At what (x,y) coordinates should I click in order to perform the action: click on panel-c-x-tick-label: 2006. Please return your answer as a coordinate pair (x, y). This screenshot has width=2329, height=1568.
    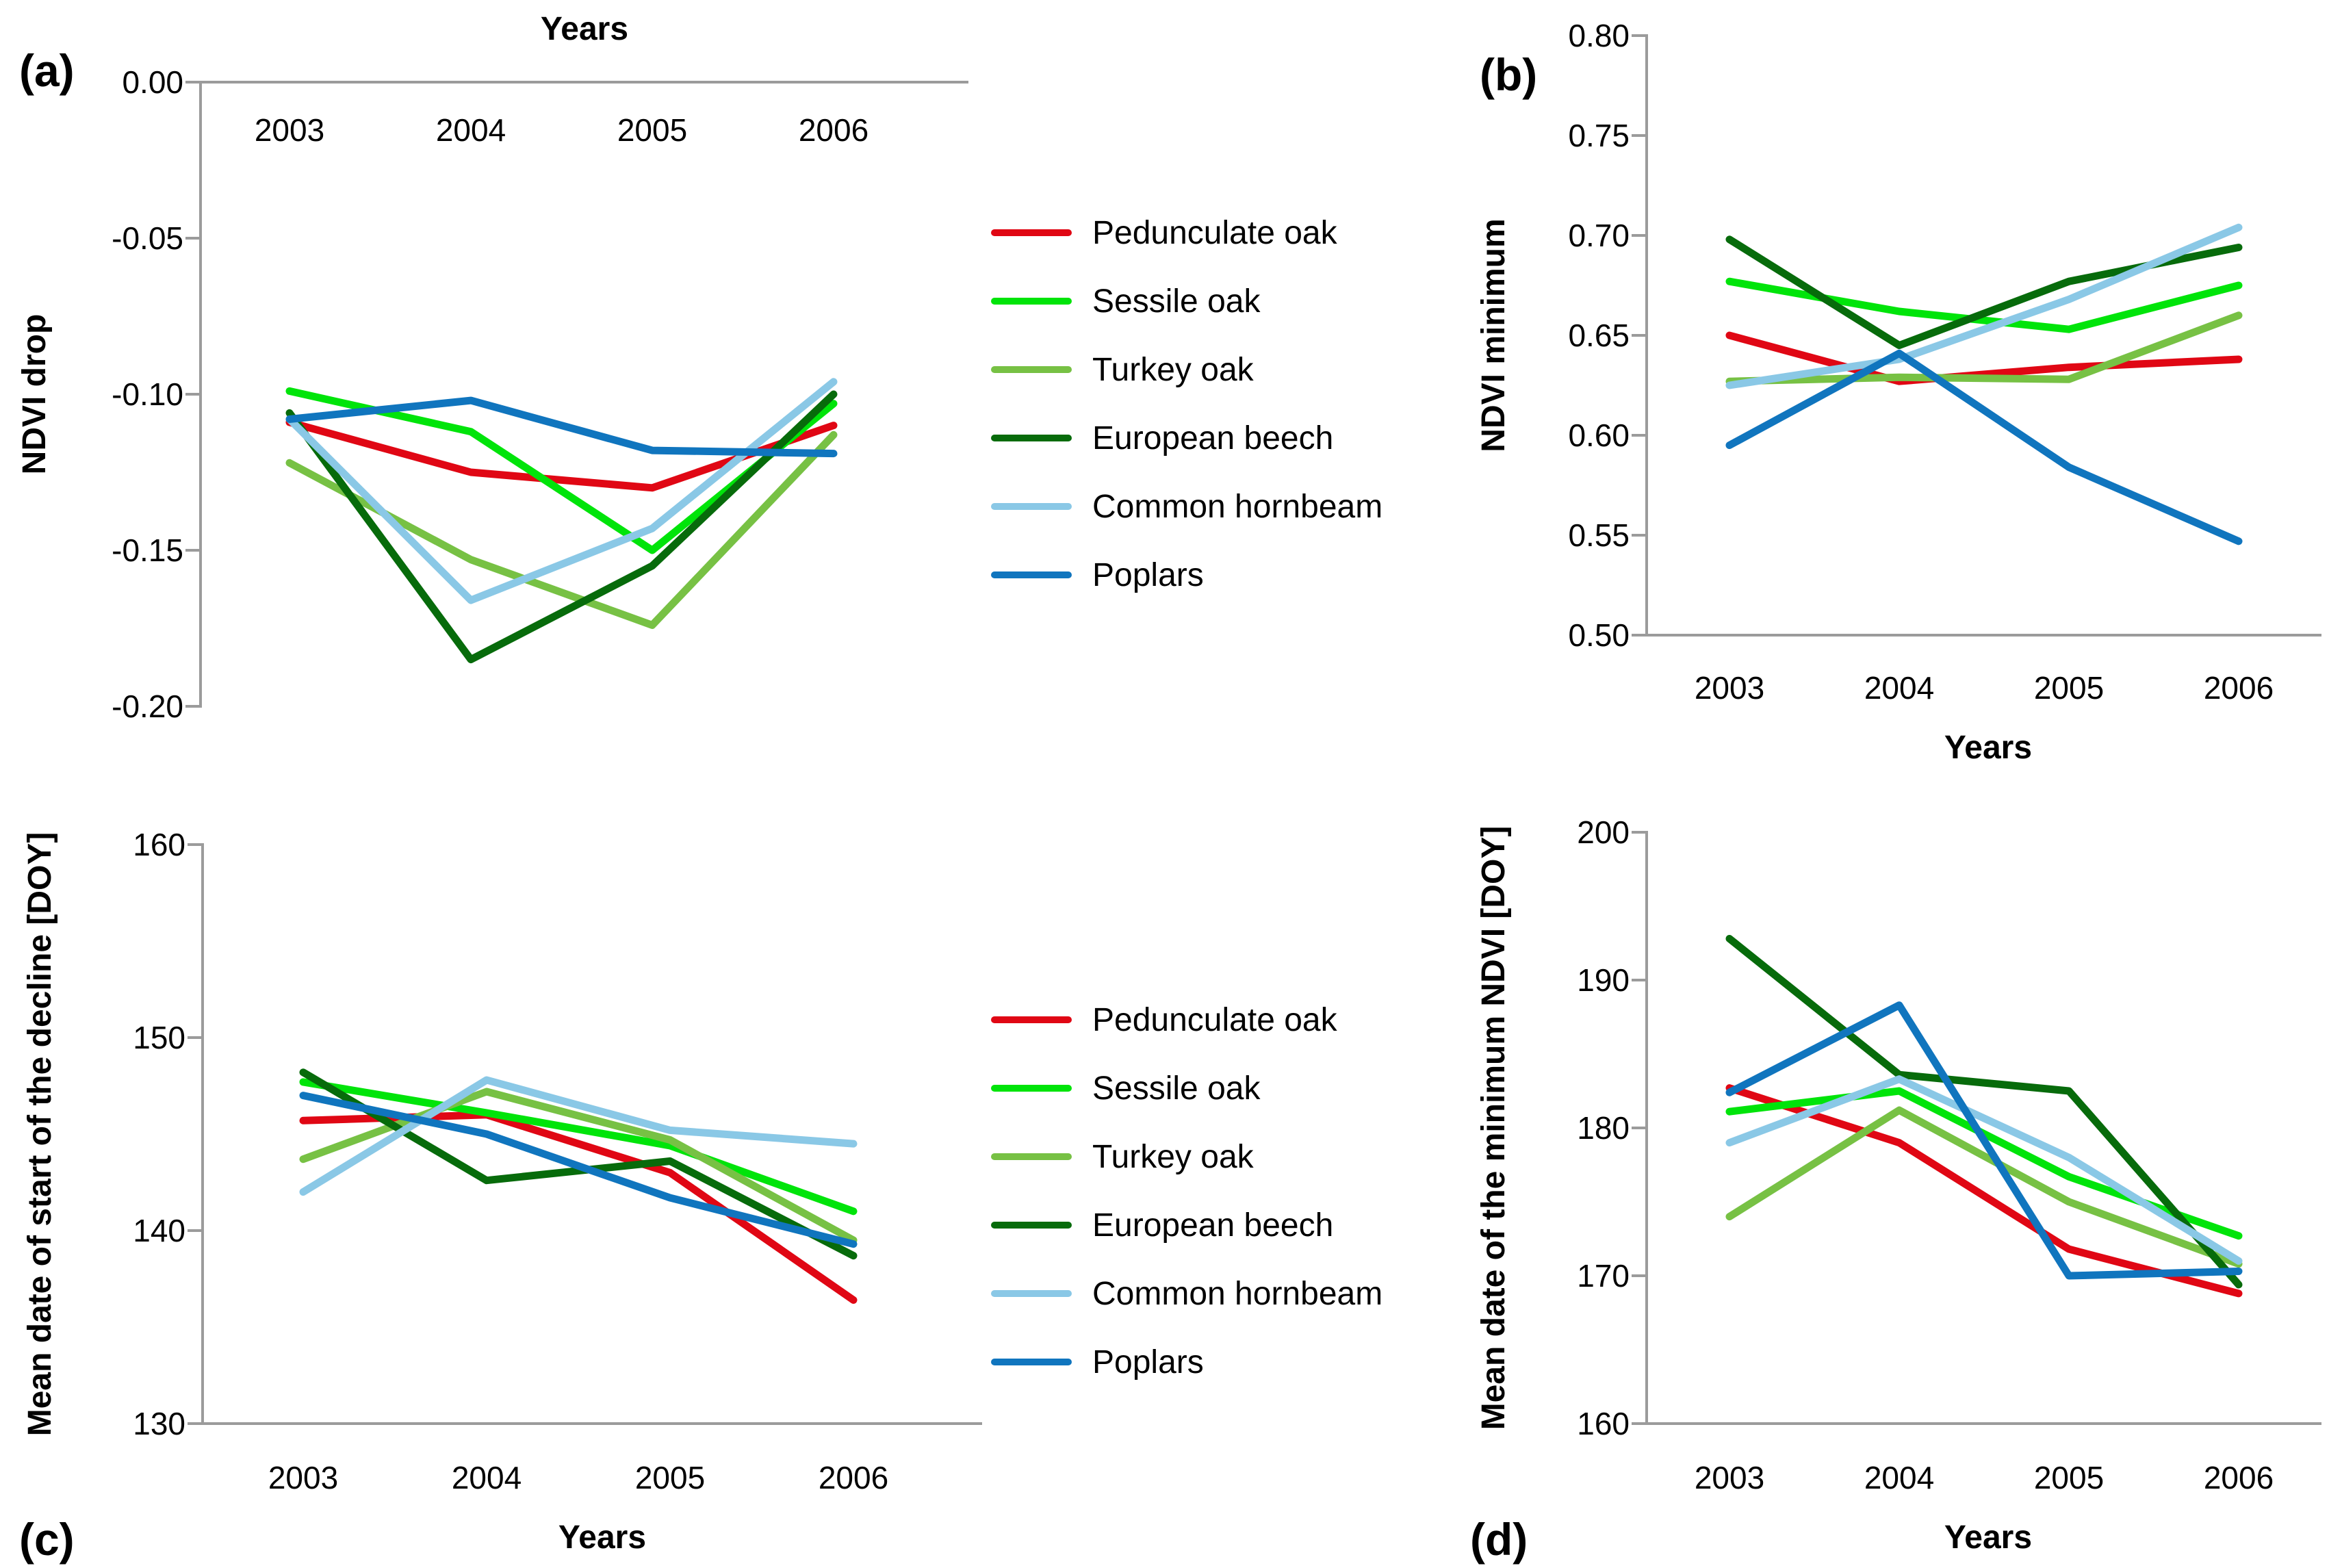
    Looking at the image, I should click on (853, 1477).